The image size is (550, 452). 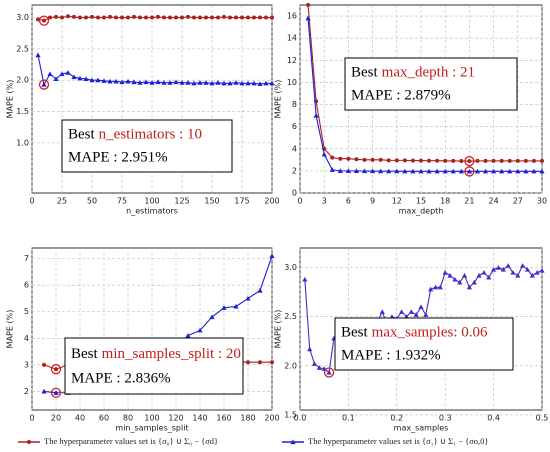 I want to click on y-tick-label: 2.5, so click(x=22, y=48).